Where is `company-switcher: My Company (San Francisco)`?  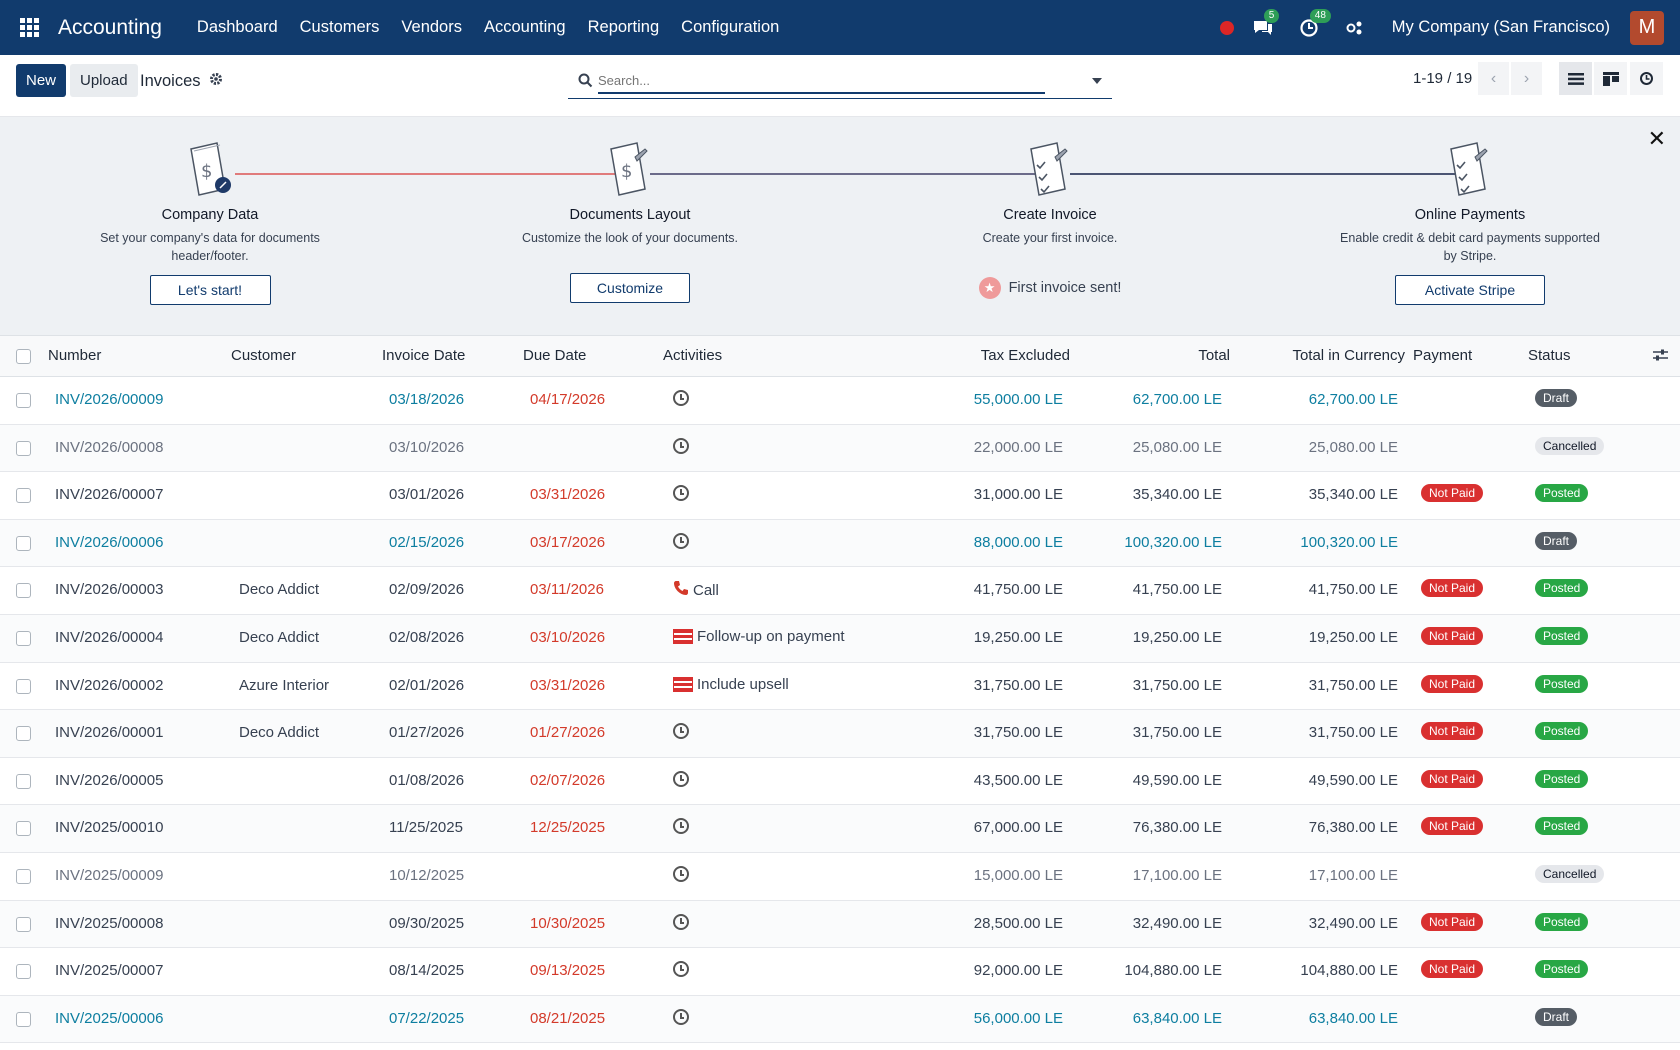 company-switcher: My Company (San Francisco) is located at coordinates (1500, 27).